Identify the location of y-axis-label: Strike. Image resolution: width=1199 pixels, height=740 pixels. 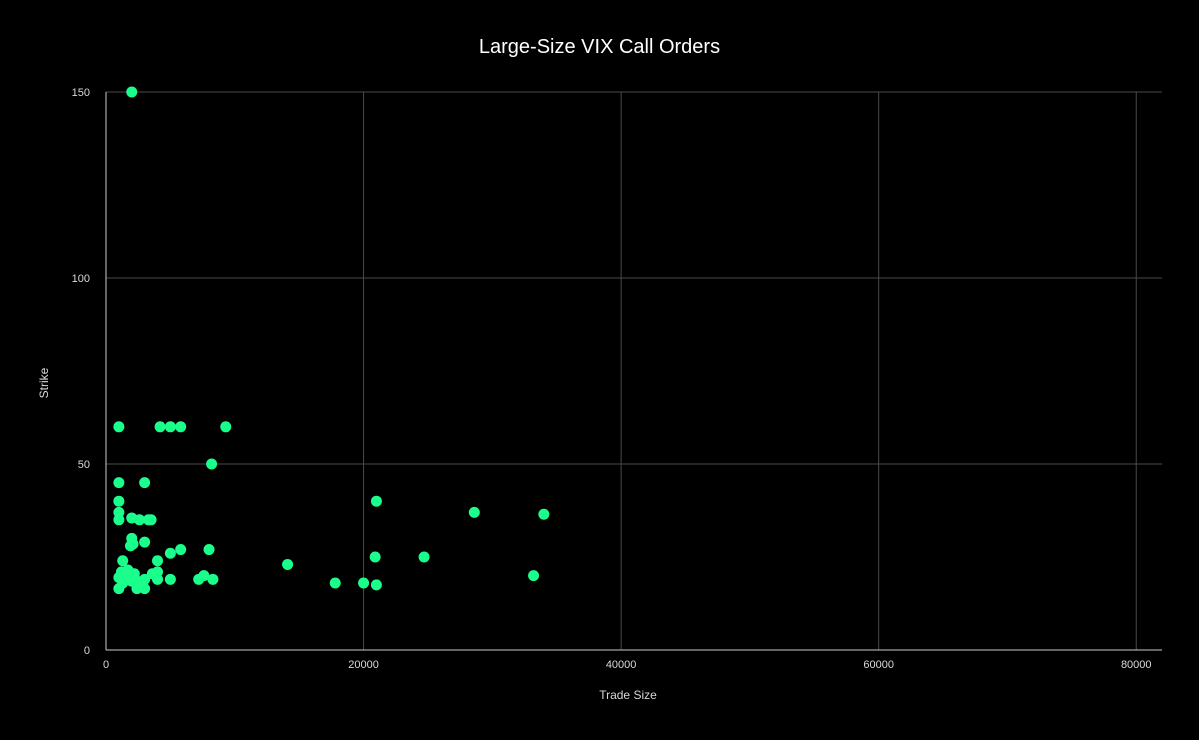
(44, 382).